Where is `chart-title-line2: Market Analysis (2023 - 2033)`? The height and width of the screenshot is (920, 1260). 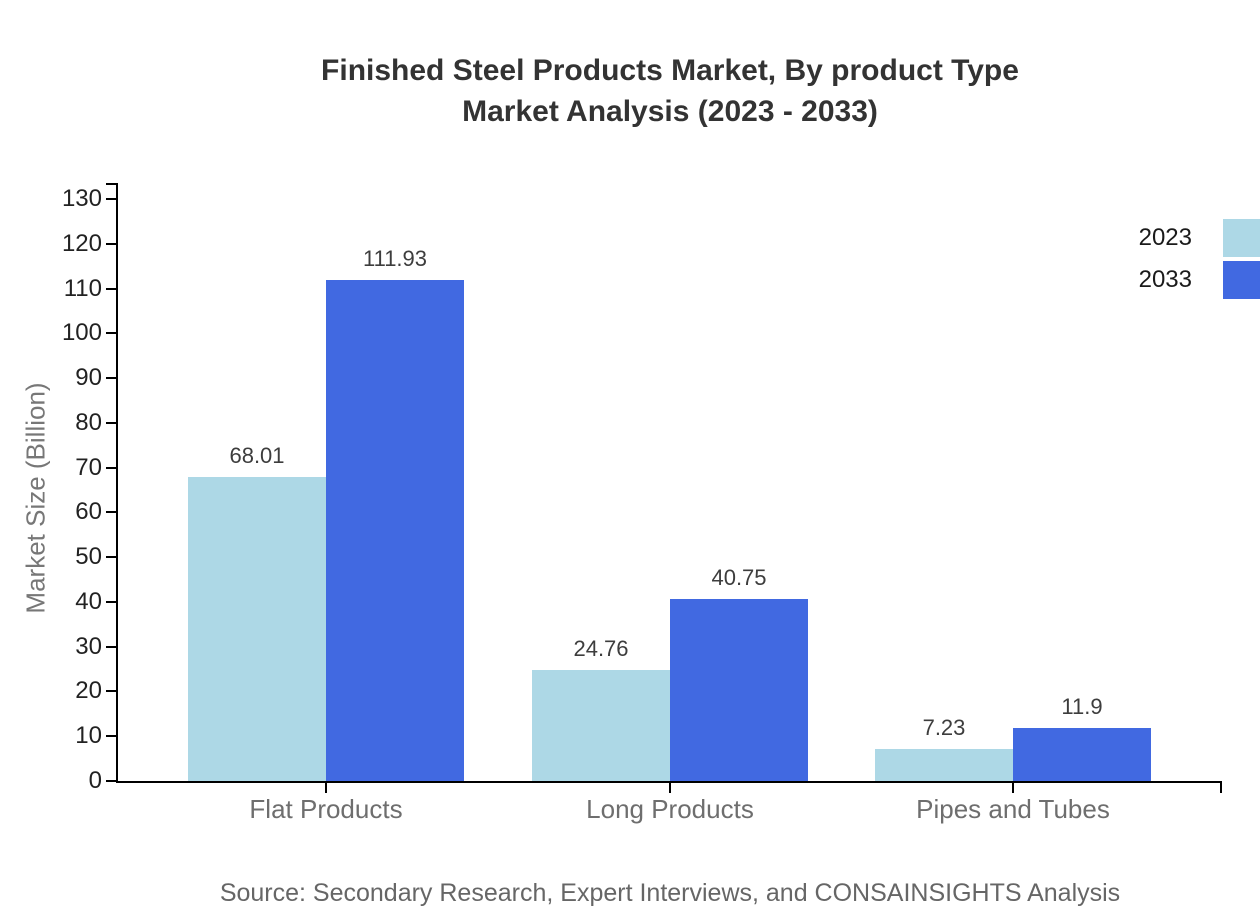 chart-title-line2: Market Analysis (2023 - 2033) is located at coordinates (670, 111).